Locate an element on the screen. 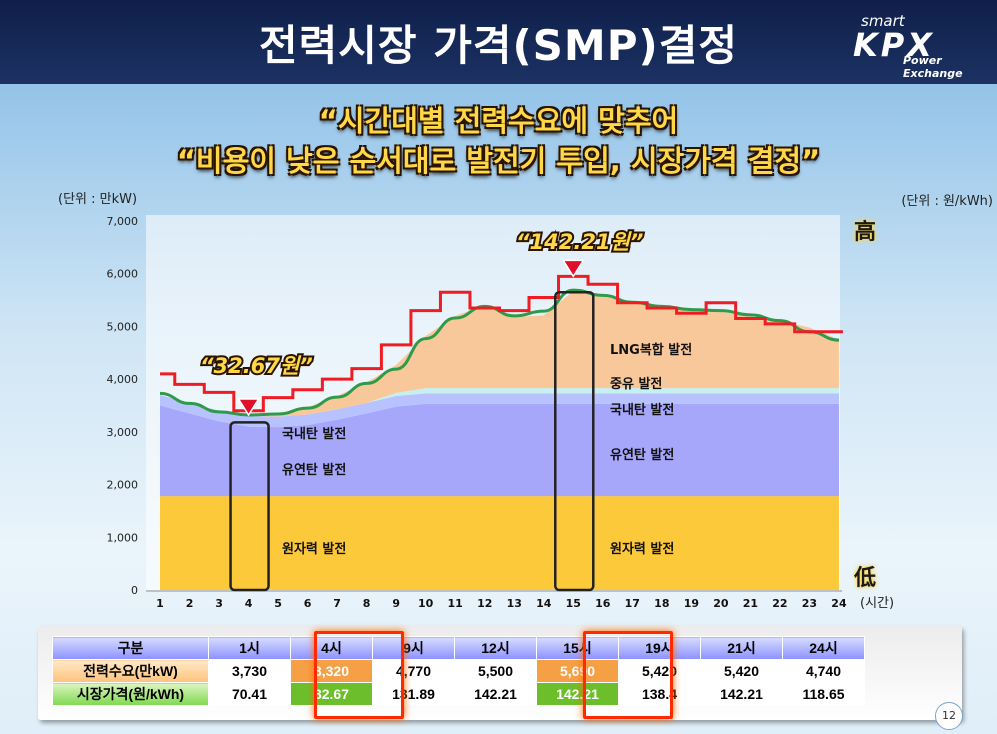 The height and width of the screenshot is (734, 997). x-tick-label: 23 is located at coordinates (809, 603).